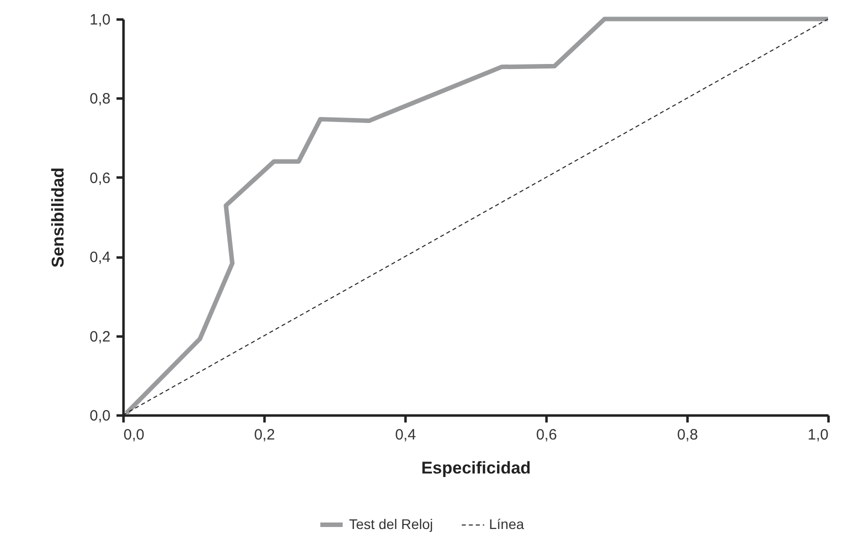  What do you see at coordinates (264, 435) in the screenshot?
I see `x-tick-label: 0,2` at bounding box center [264, 435].